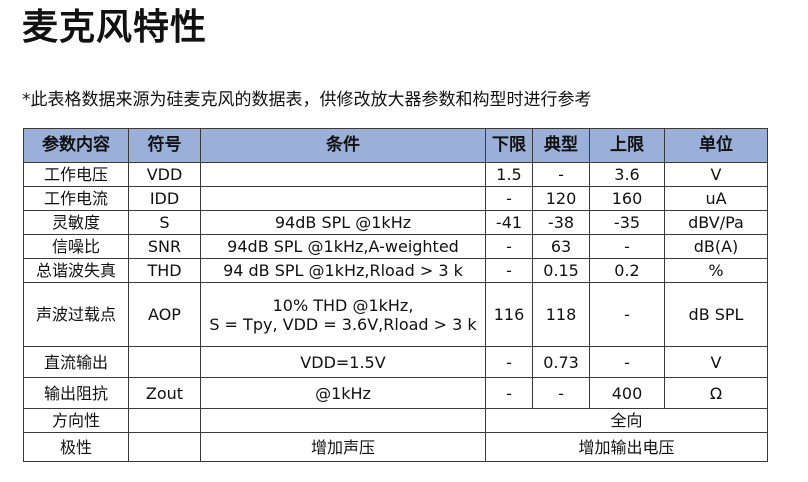 The height and width of the screenshot is (482, 808). Describe the element at coordinates (716, 314) in the screenshot. I see `cell-unit: dB SPL` at that location.